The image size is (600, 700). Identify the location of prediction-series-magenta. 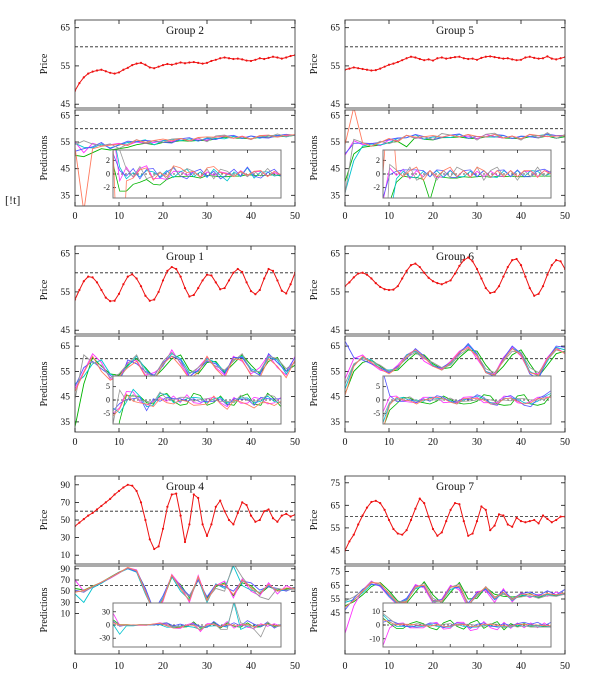
(185, 369).